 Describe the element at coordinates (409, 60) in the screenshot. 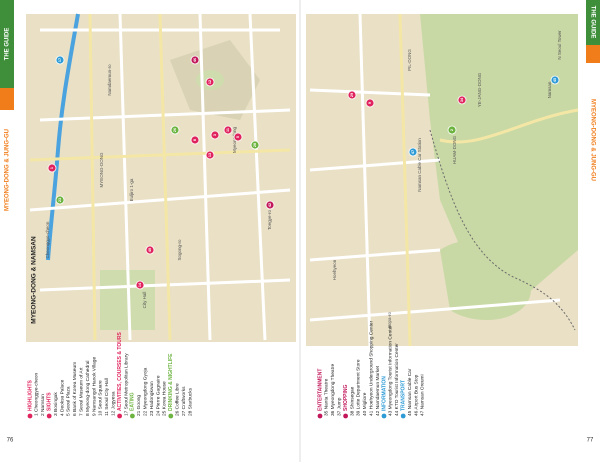

I see `place-label: PIL-DONG` at that location.